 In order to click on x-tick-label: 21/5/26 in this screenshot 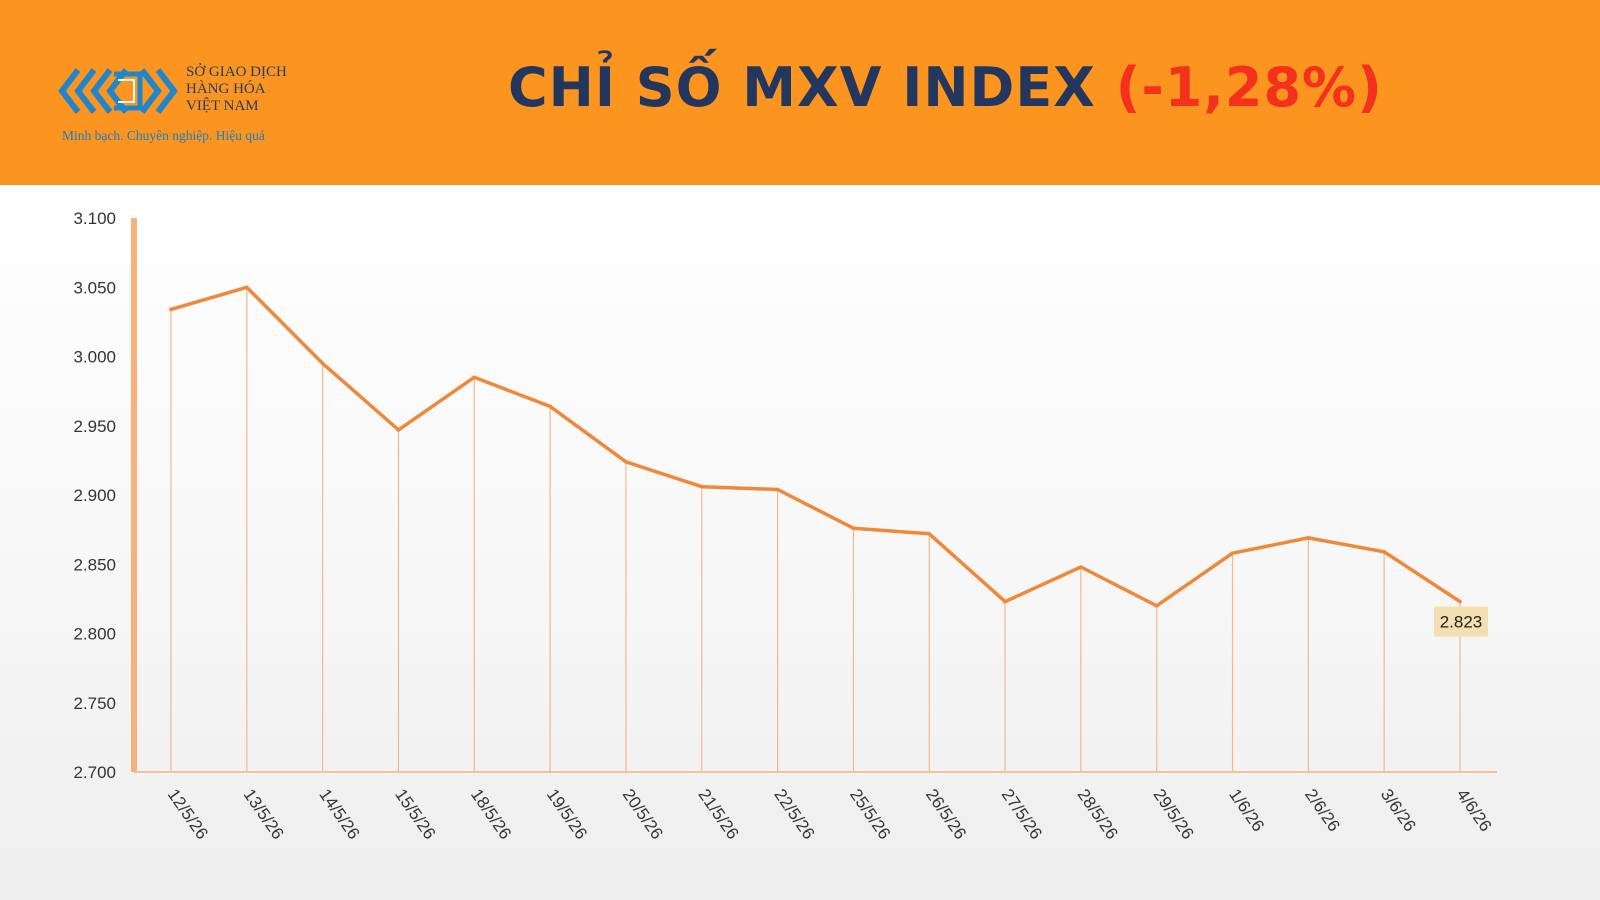, I will do `click(718, 813)`.